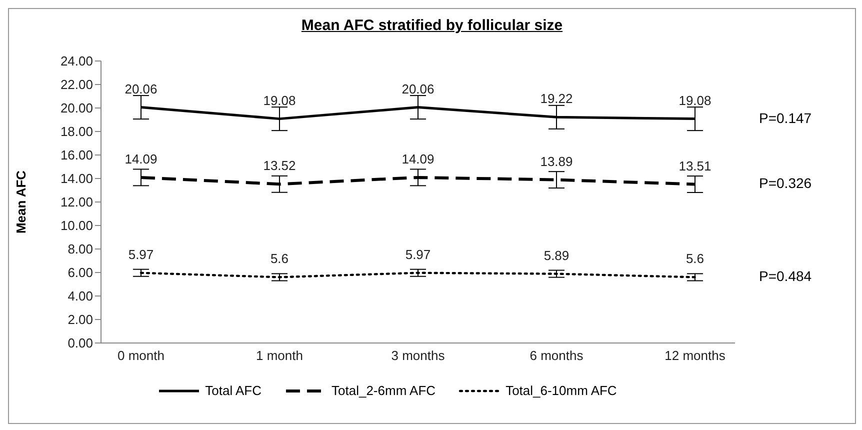  Describe the element at coordinates (76, 84) in the screenshot. I see `y-tick-label: 22.00` at that location.